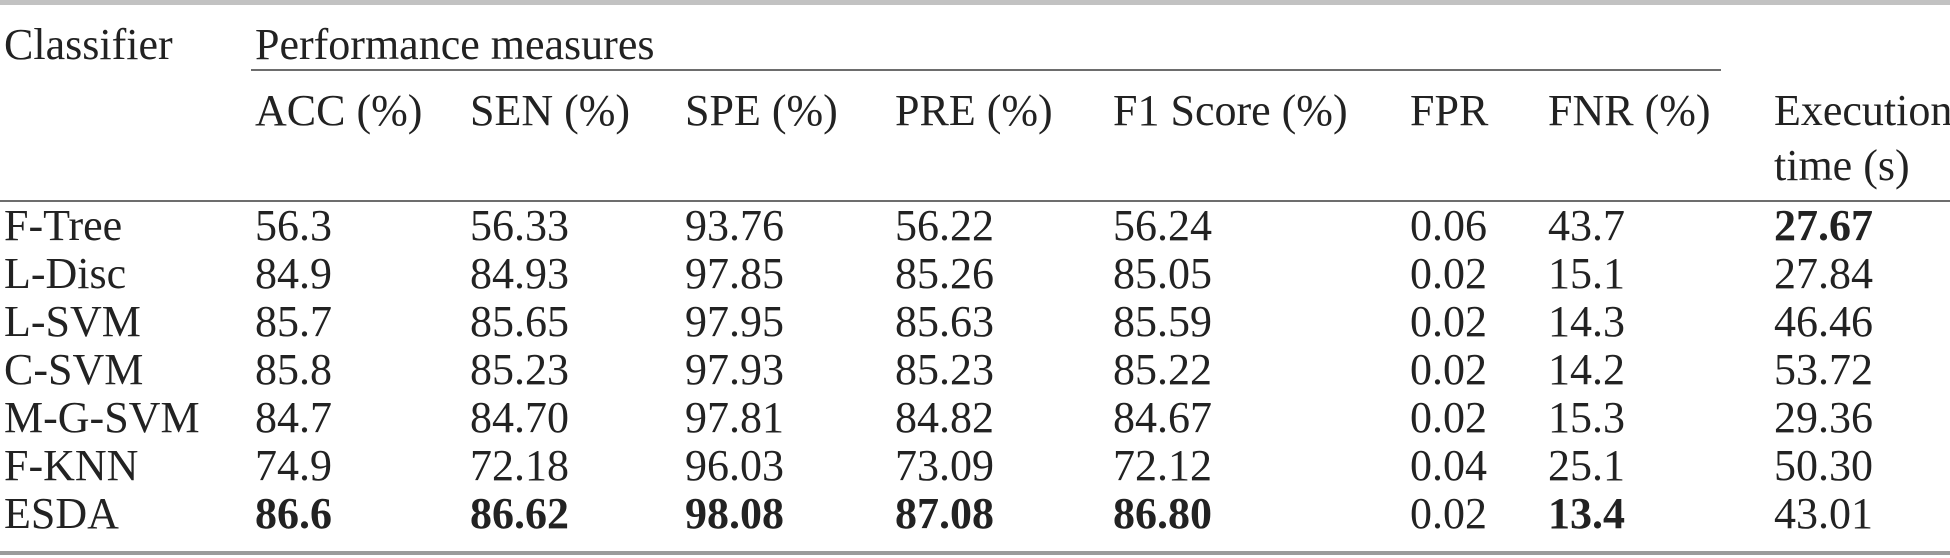  What do you see at coordinates (734, 273) in the screenshot?
I see `cell-l-disc-spe: 97.85` at bounding box center [734, 273].